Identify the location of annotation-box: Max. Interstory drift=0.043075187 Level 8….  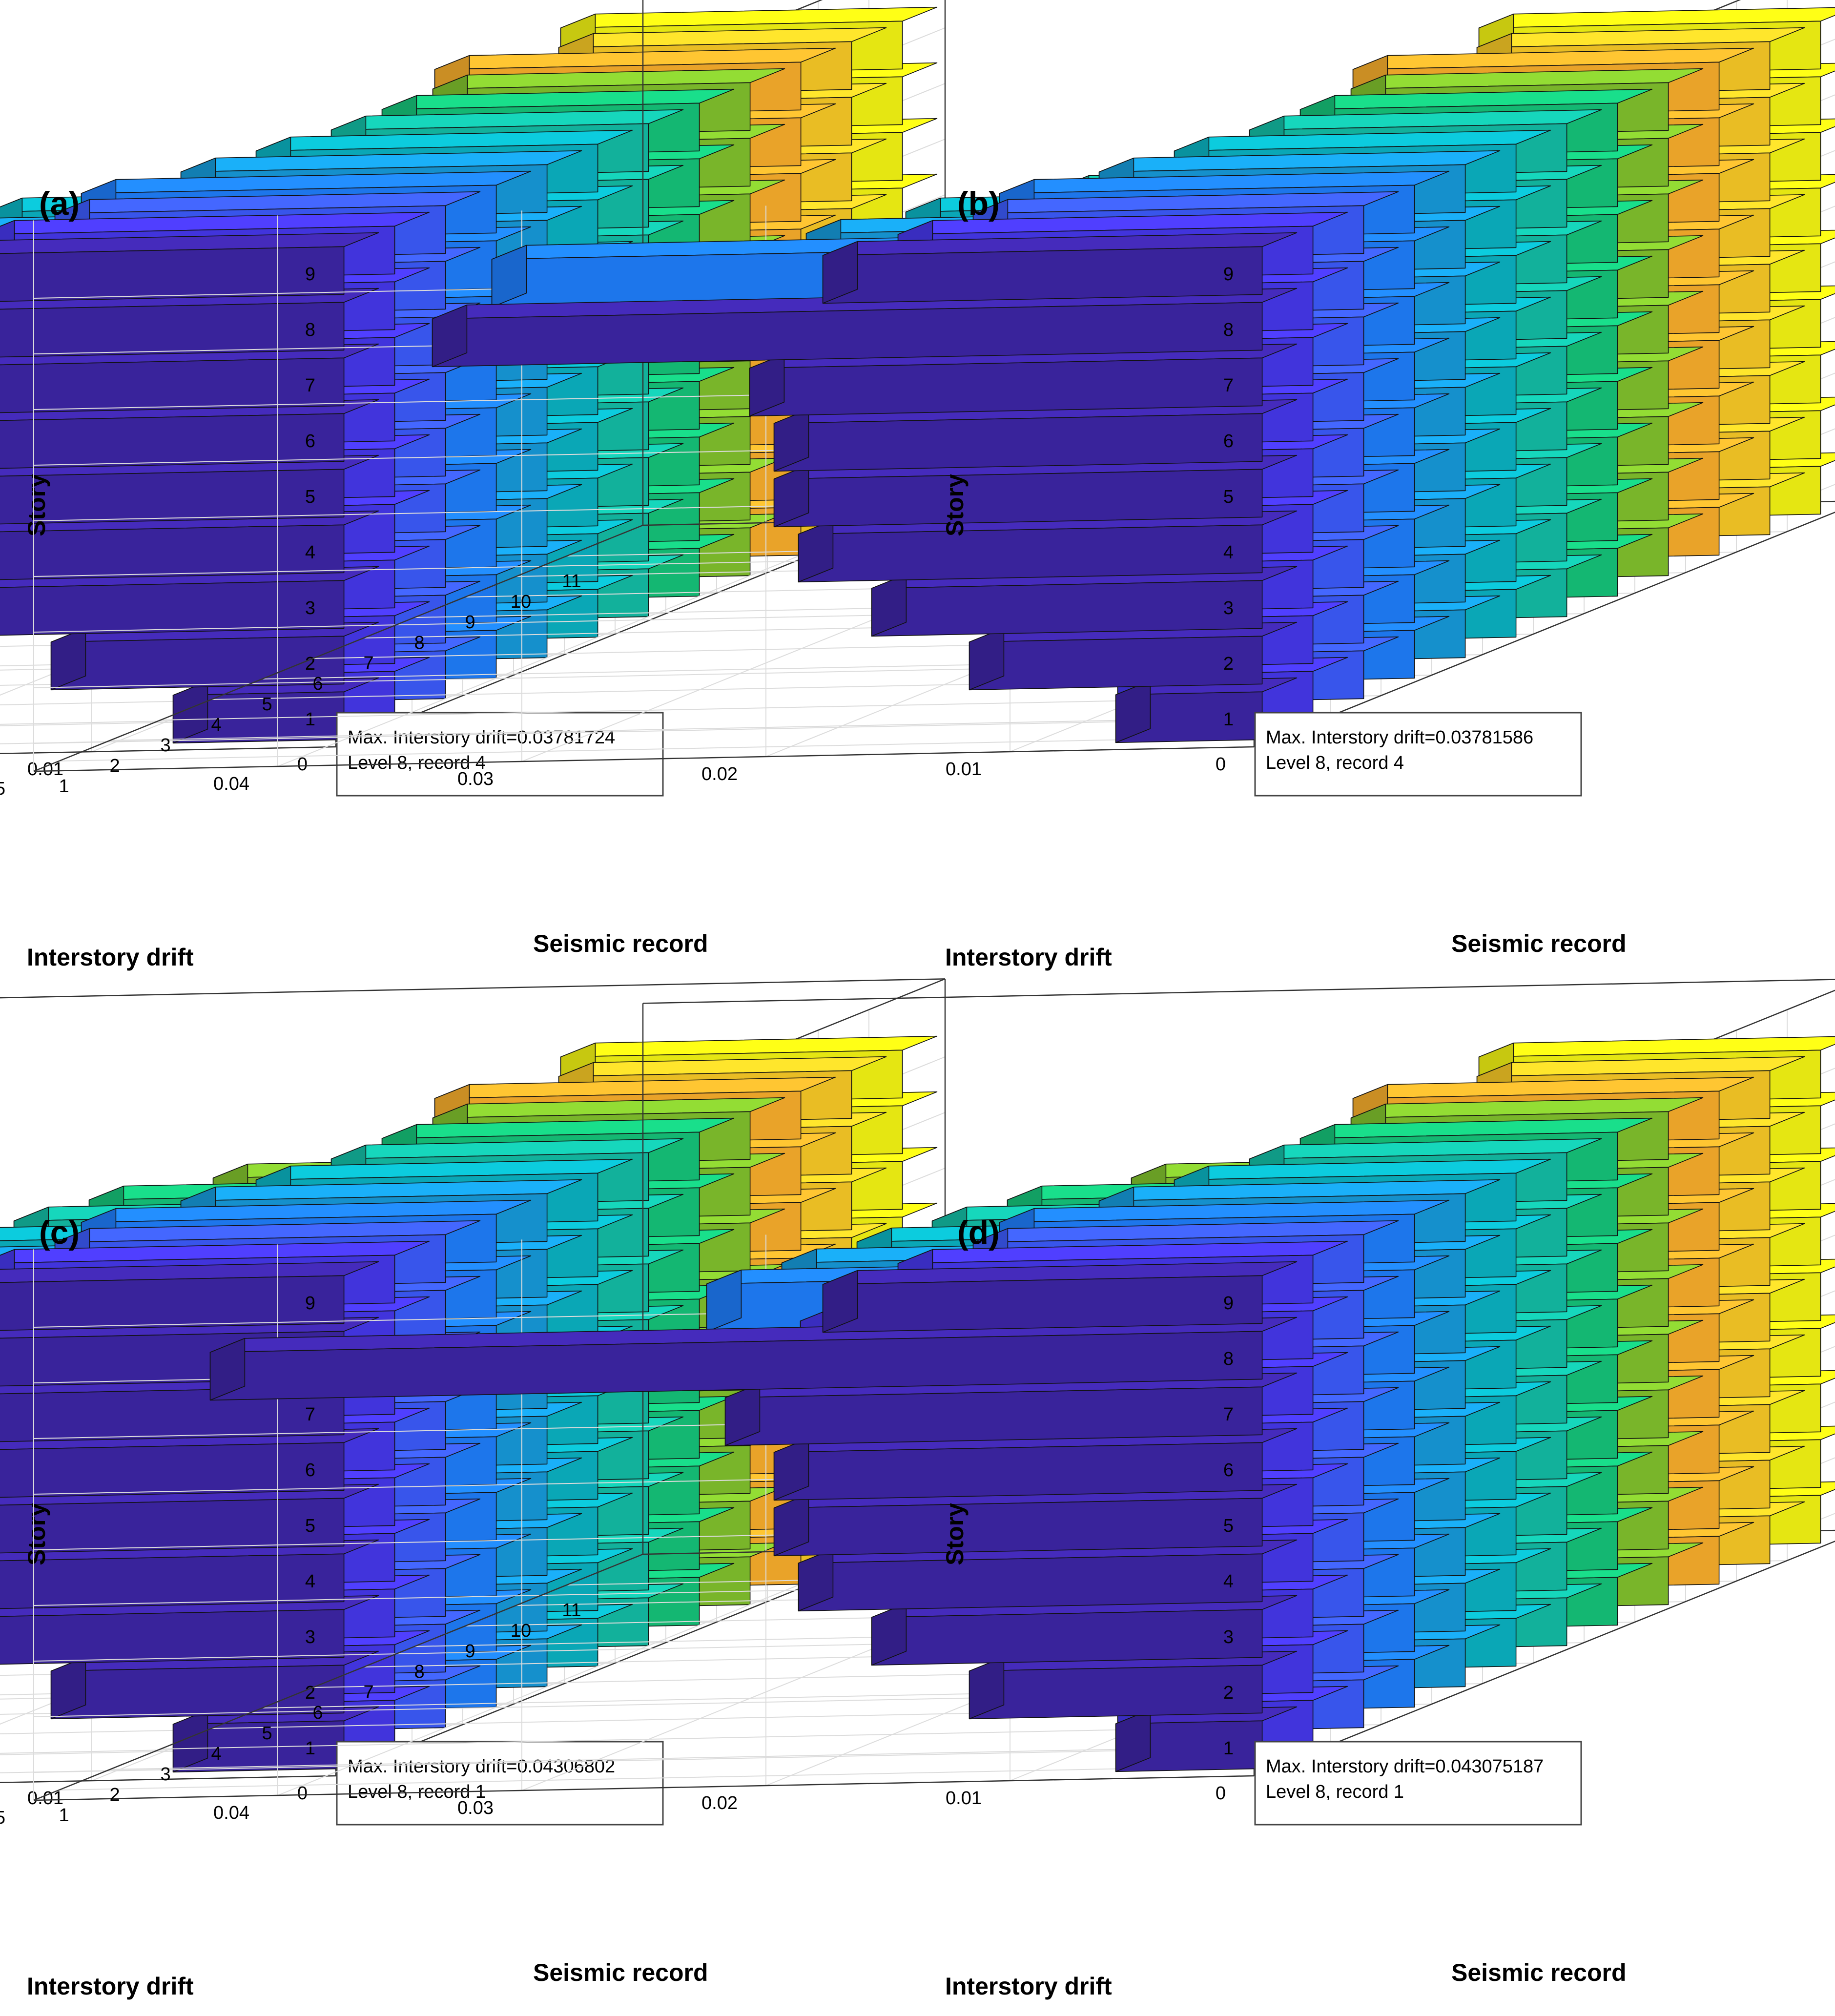
(1418, 1784).